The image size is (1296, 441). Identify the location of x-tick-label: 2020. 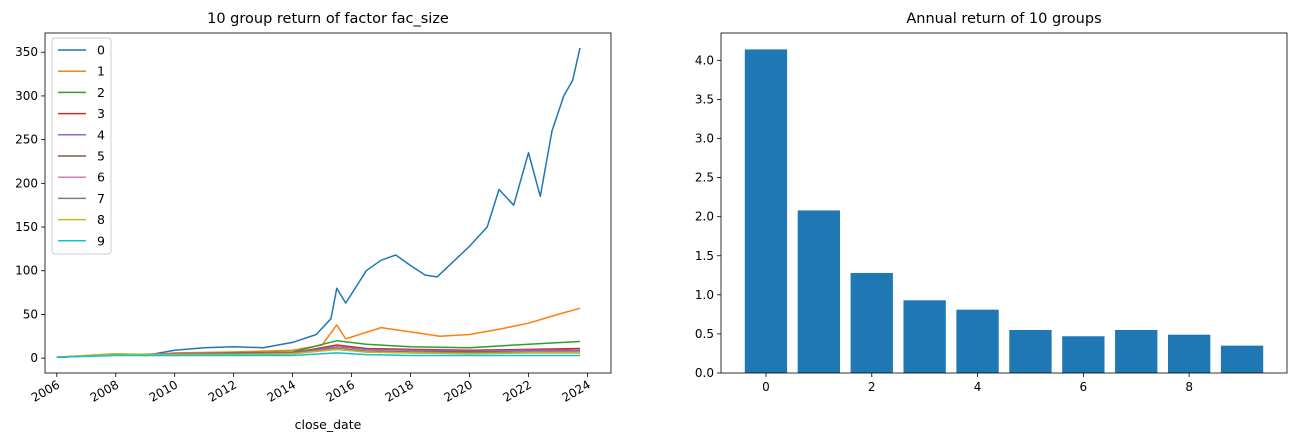
(458, 390).